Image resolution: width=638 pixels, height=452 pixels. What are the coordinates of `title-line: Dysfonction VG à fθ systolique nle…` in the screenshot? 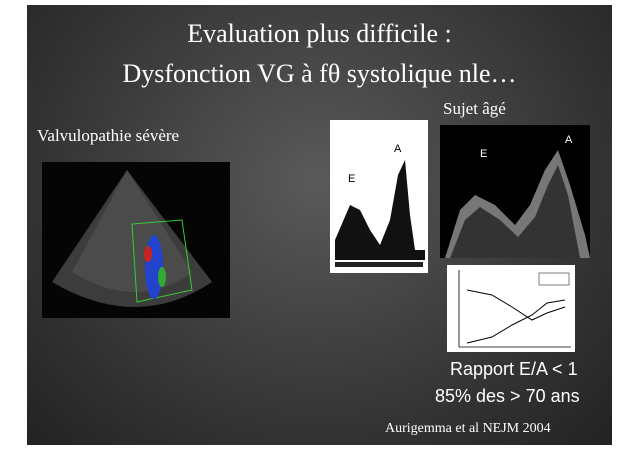 It's located at (319, 73).